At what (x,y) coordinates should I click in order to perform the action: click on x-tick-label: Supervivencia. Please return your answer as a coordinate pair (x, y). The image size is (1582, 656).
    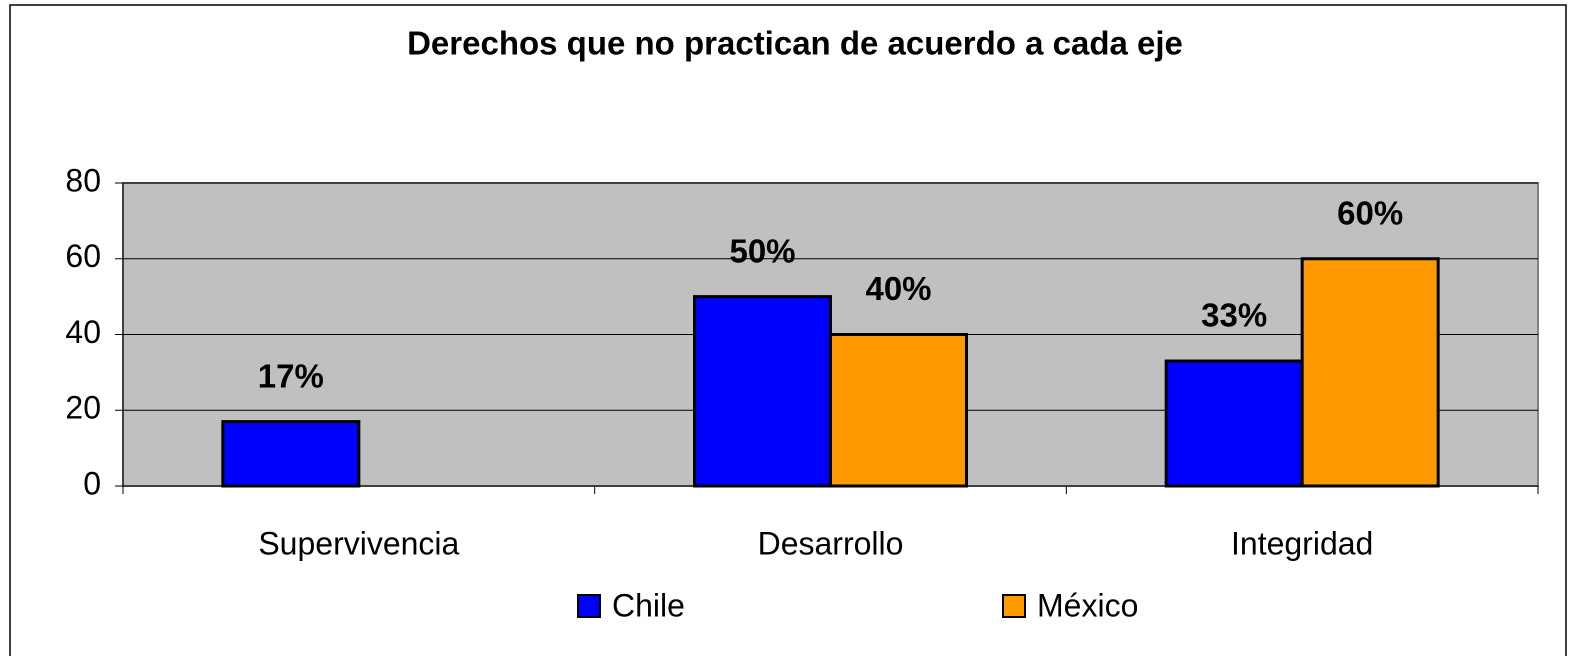
    Looking at the image, I should click on (358, 543).